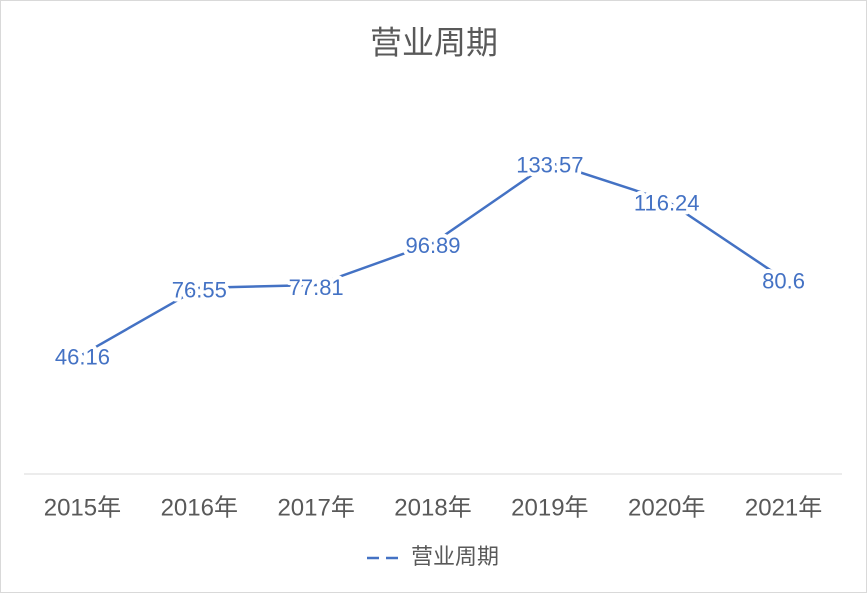 The image size is (867, 593). What do you see at coordinates (432, 245) in the screenshot?
I see `data-label: 96.89` at bounding box center [432, 245].